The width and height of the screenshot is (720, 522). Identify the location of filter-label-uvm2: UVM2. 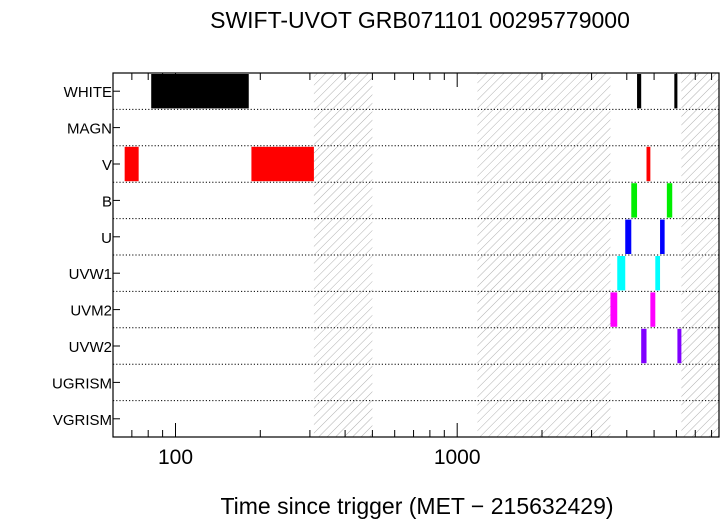
(91, 311).